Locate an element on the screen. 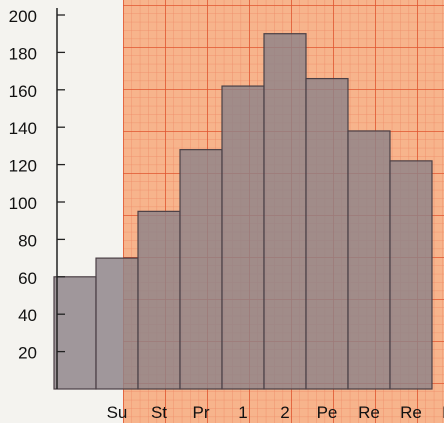  y-tick-label-60: 60 is located at coordinates (27, 278).